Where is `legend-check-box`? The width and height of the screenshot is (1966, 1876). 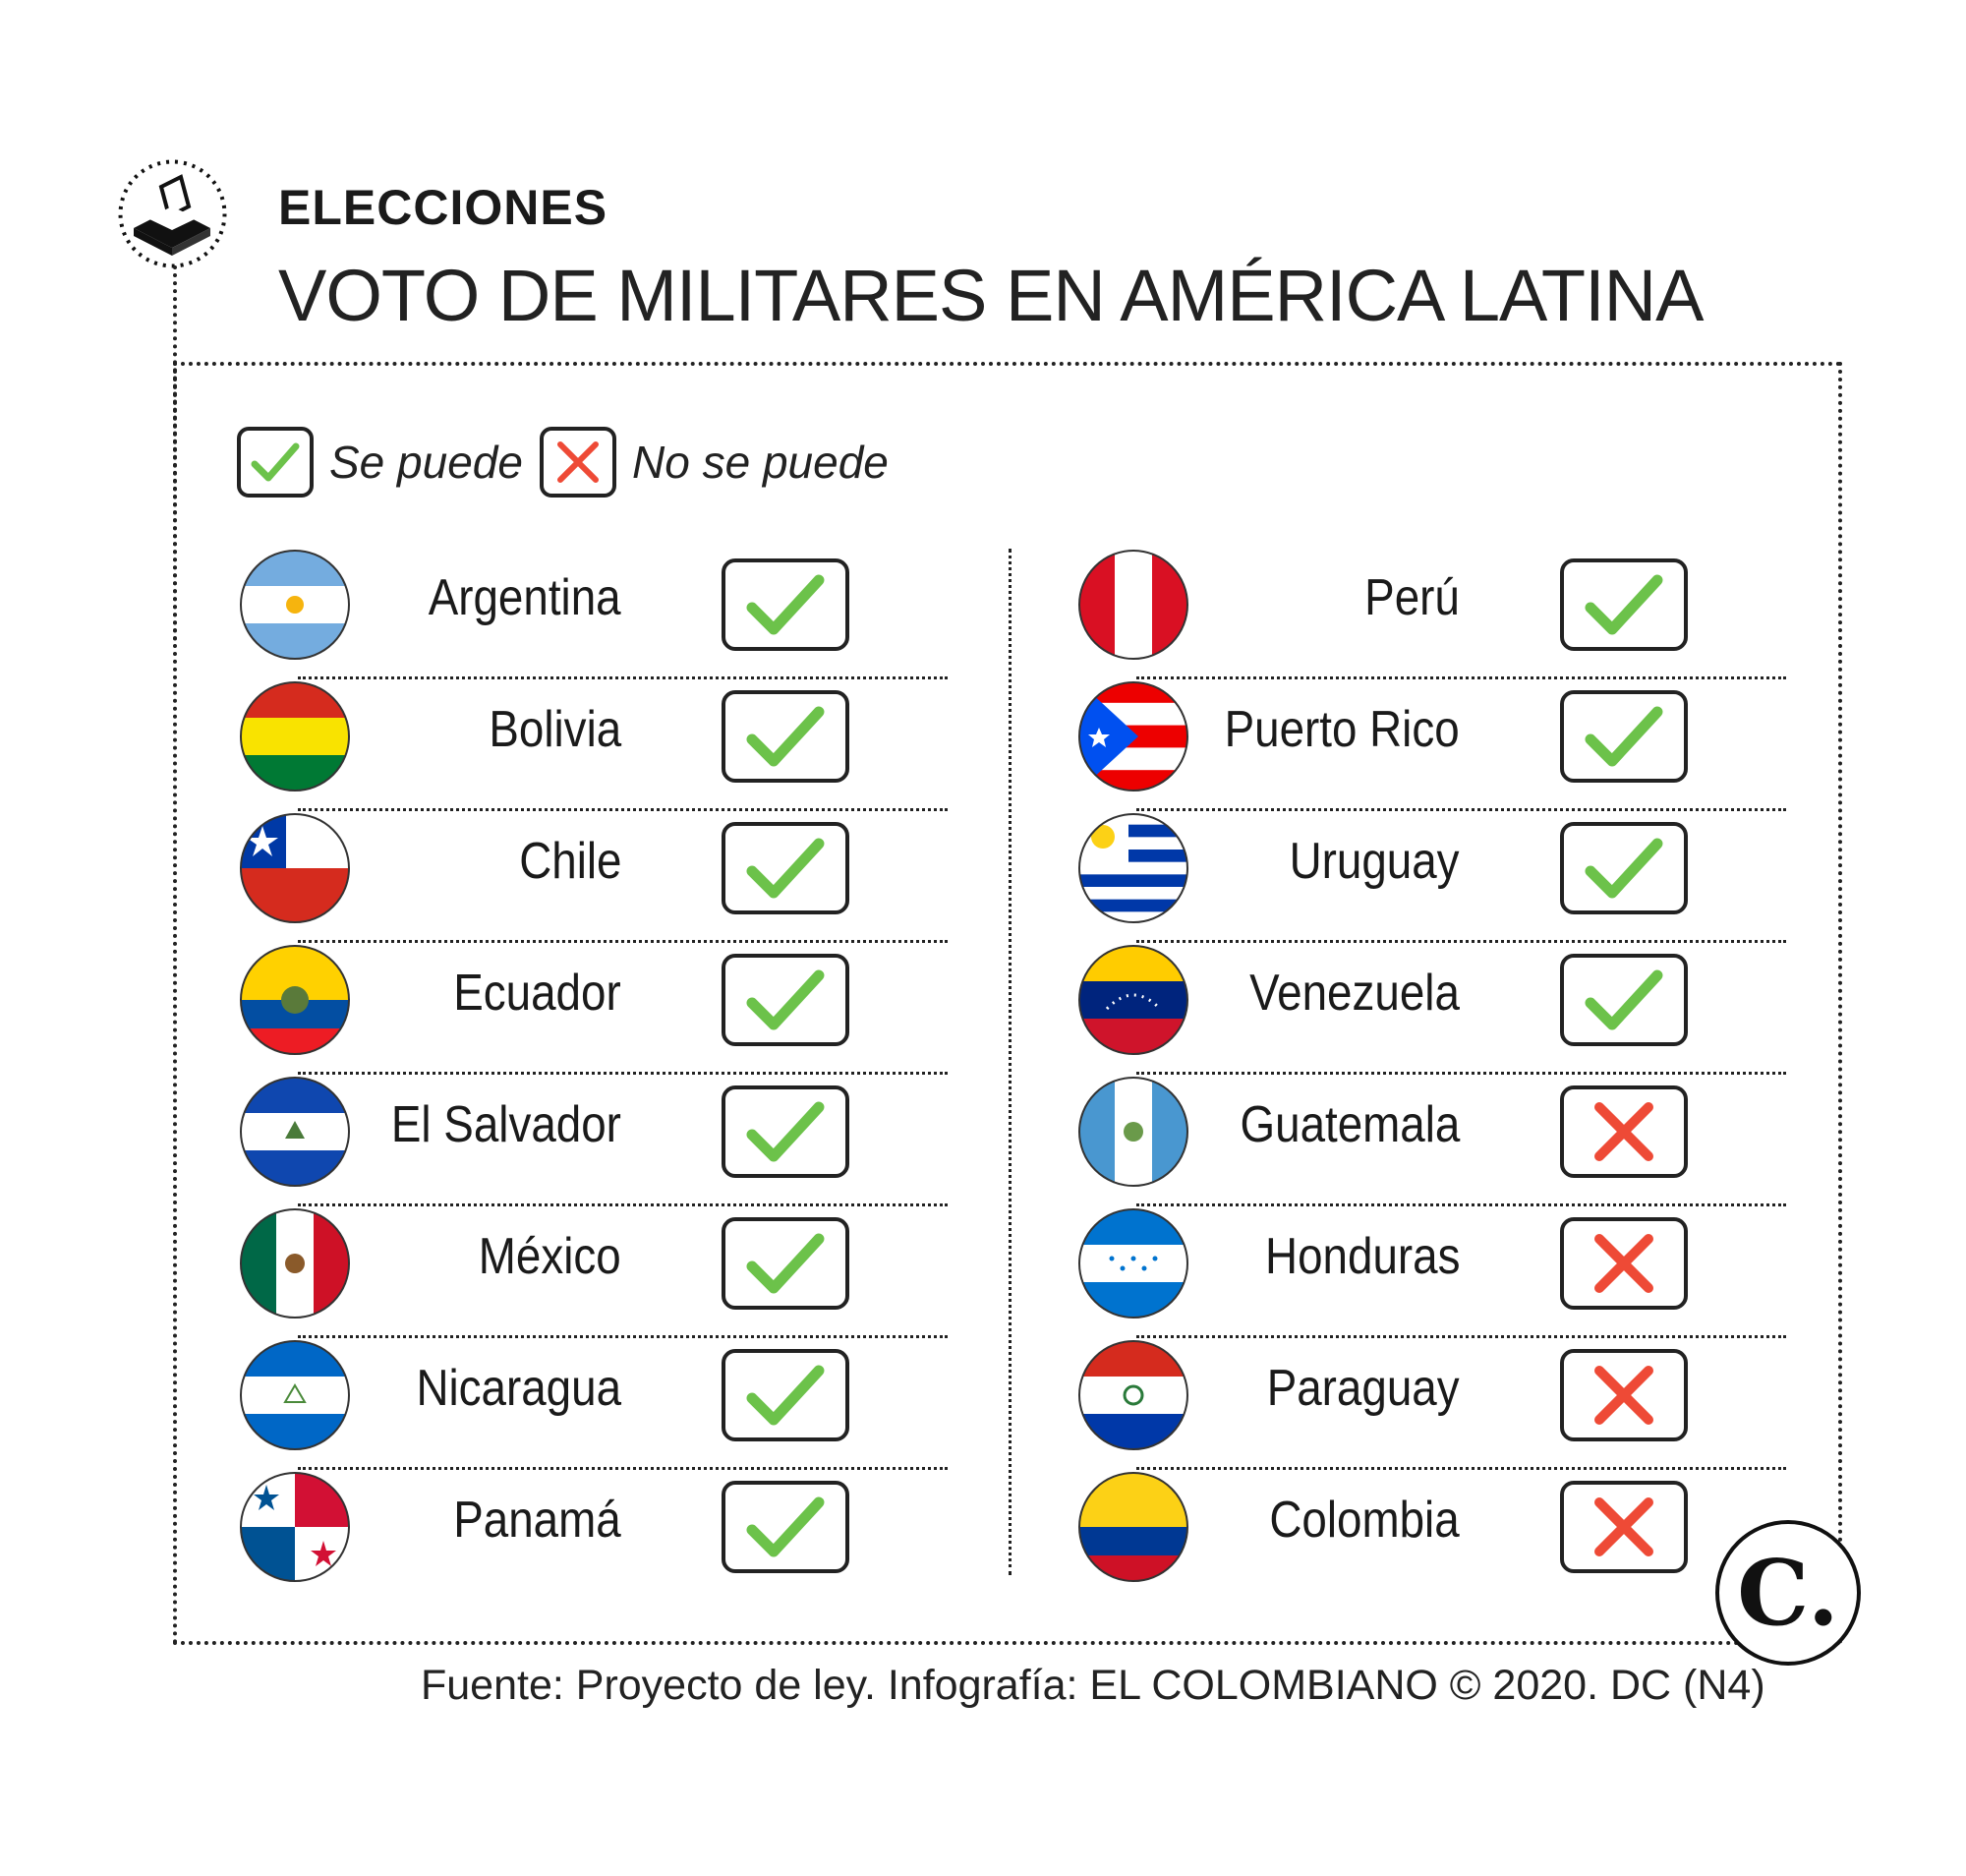
legend-check-box is located at coordinates (275, 462).